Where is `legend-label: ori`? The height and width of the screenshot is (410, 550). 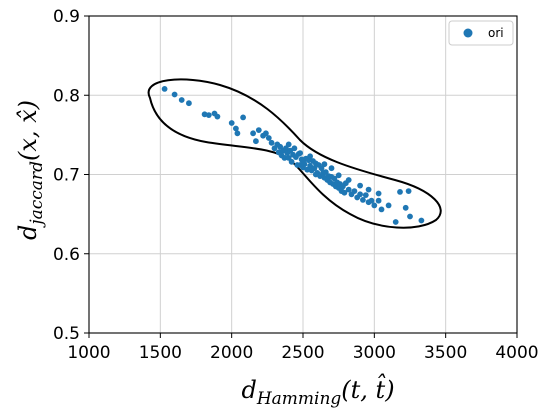 legend-label: ori is located at coordinates (496, 33).